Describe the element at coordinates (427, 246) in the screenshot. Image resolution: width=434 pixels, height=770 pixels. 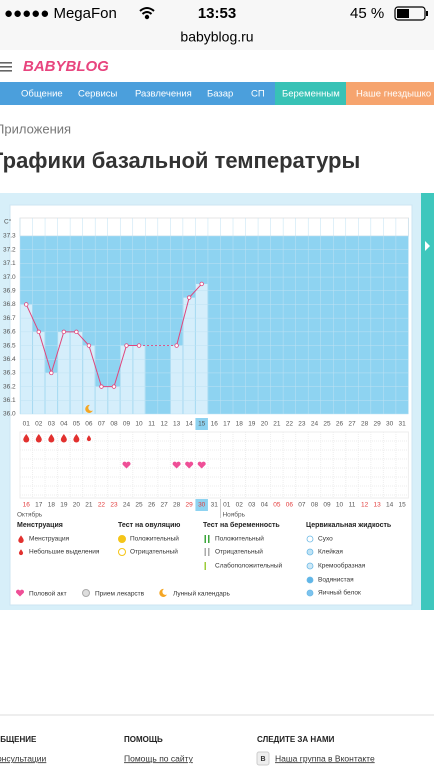
I see `side-arrow` at that location.